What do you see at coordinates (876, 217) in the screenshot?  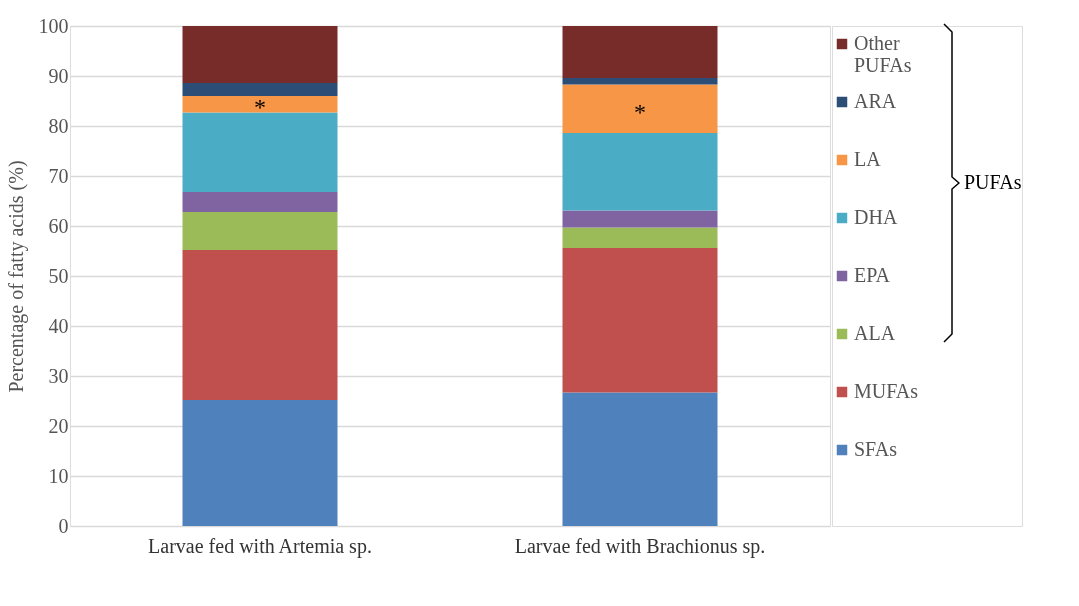 I see `legend-label: DHA` at bounding box center [876, 217].